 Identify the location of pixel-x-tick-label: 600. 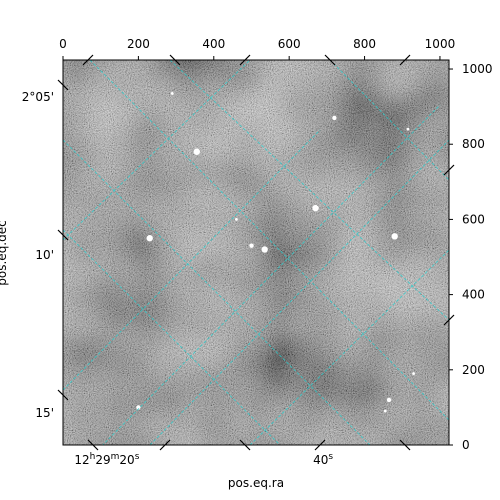
(289, 44).